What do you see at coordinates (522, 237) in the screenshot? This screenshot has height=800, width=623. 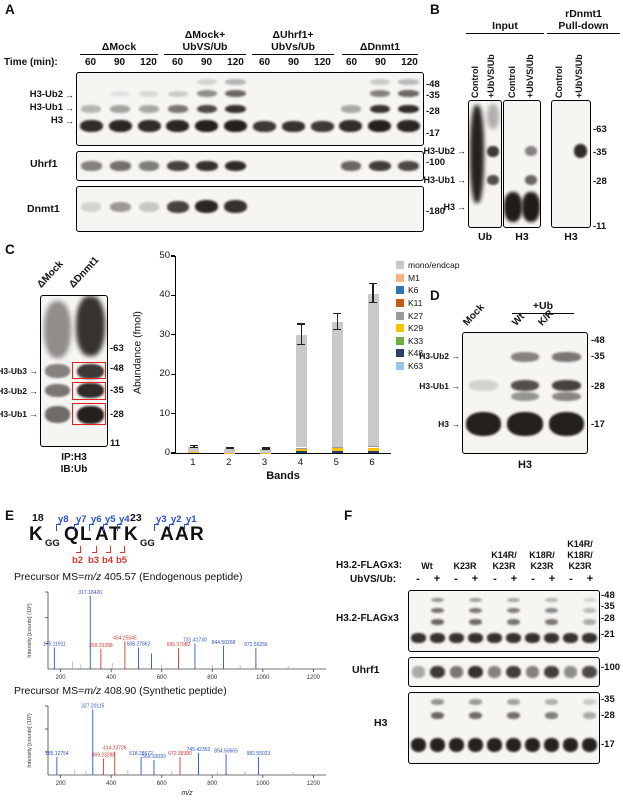 I see `blot-bottom-label-h3: H3` at bounding box center [522, 237].